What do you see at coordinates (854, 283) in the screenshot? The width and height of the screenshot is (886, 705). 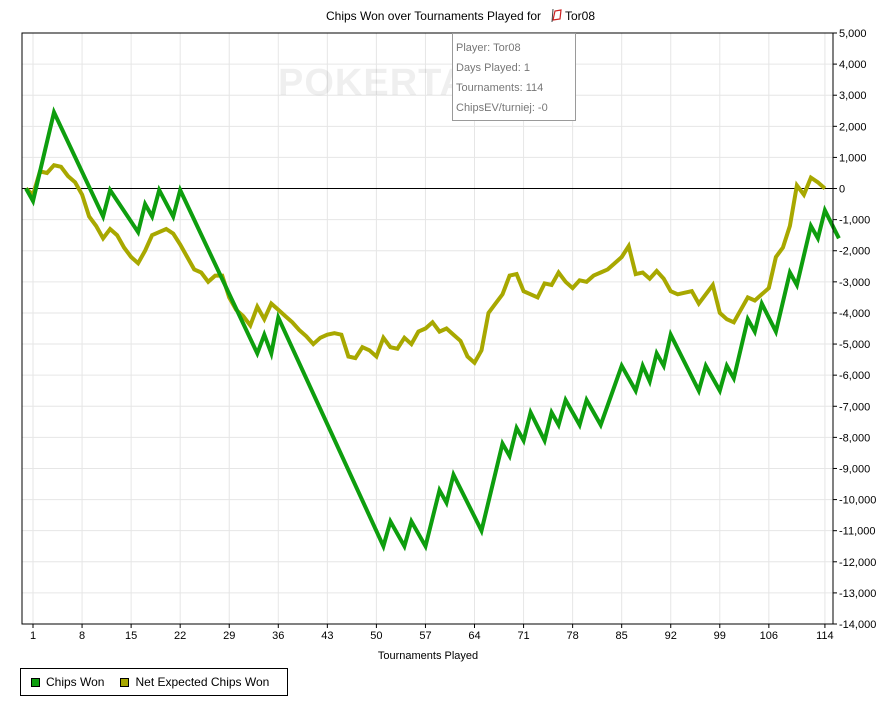 I see `y-tick-label: -3,000` at bounding box center [854, 283].